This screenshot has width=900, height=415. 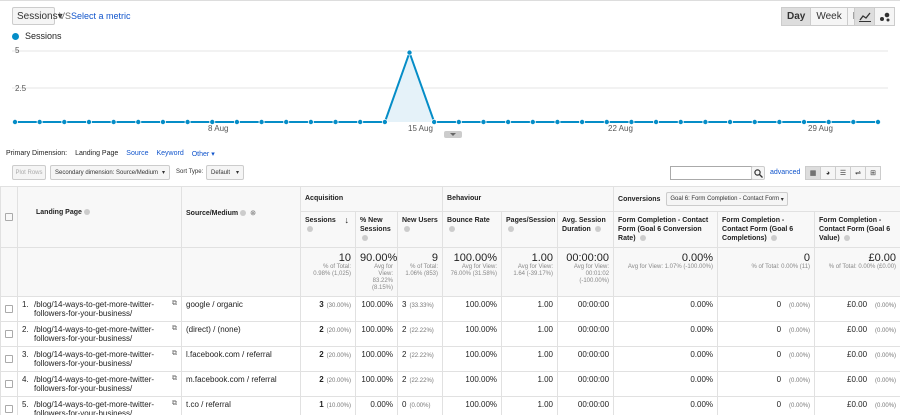 I want to click on source-medium-link: l.facebook.com / referral, so click(x=229, y=354).